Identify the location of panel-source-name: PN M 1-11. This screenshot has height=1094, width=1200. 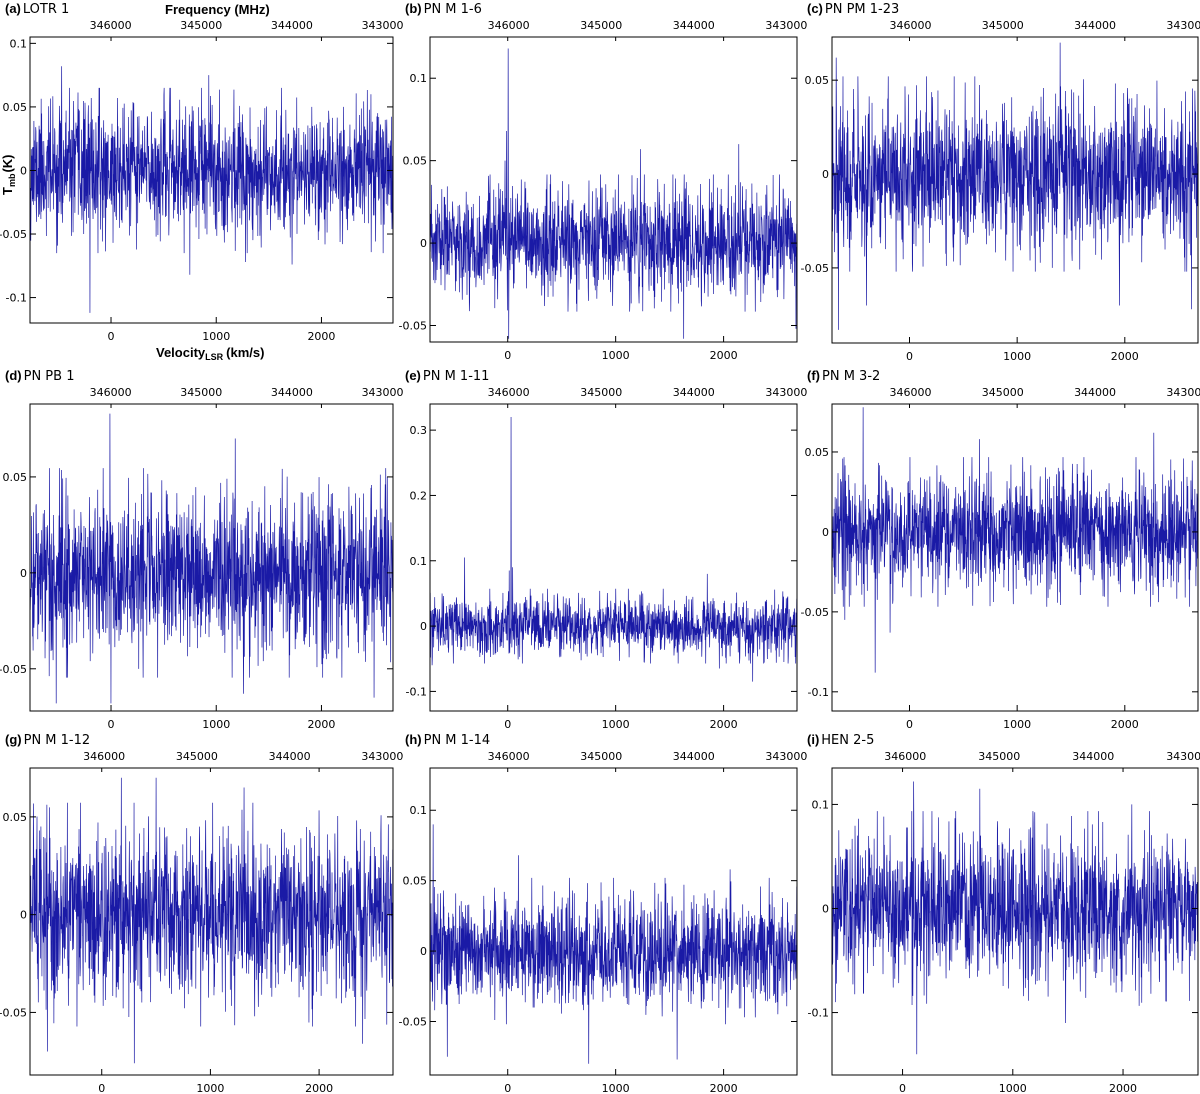
(456, 376).